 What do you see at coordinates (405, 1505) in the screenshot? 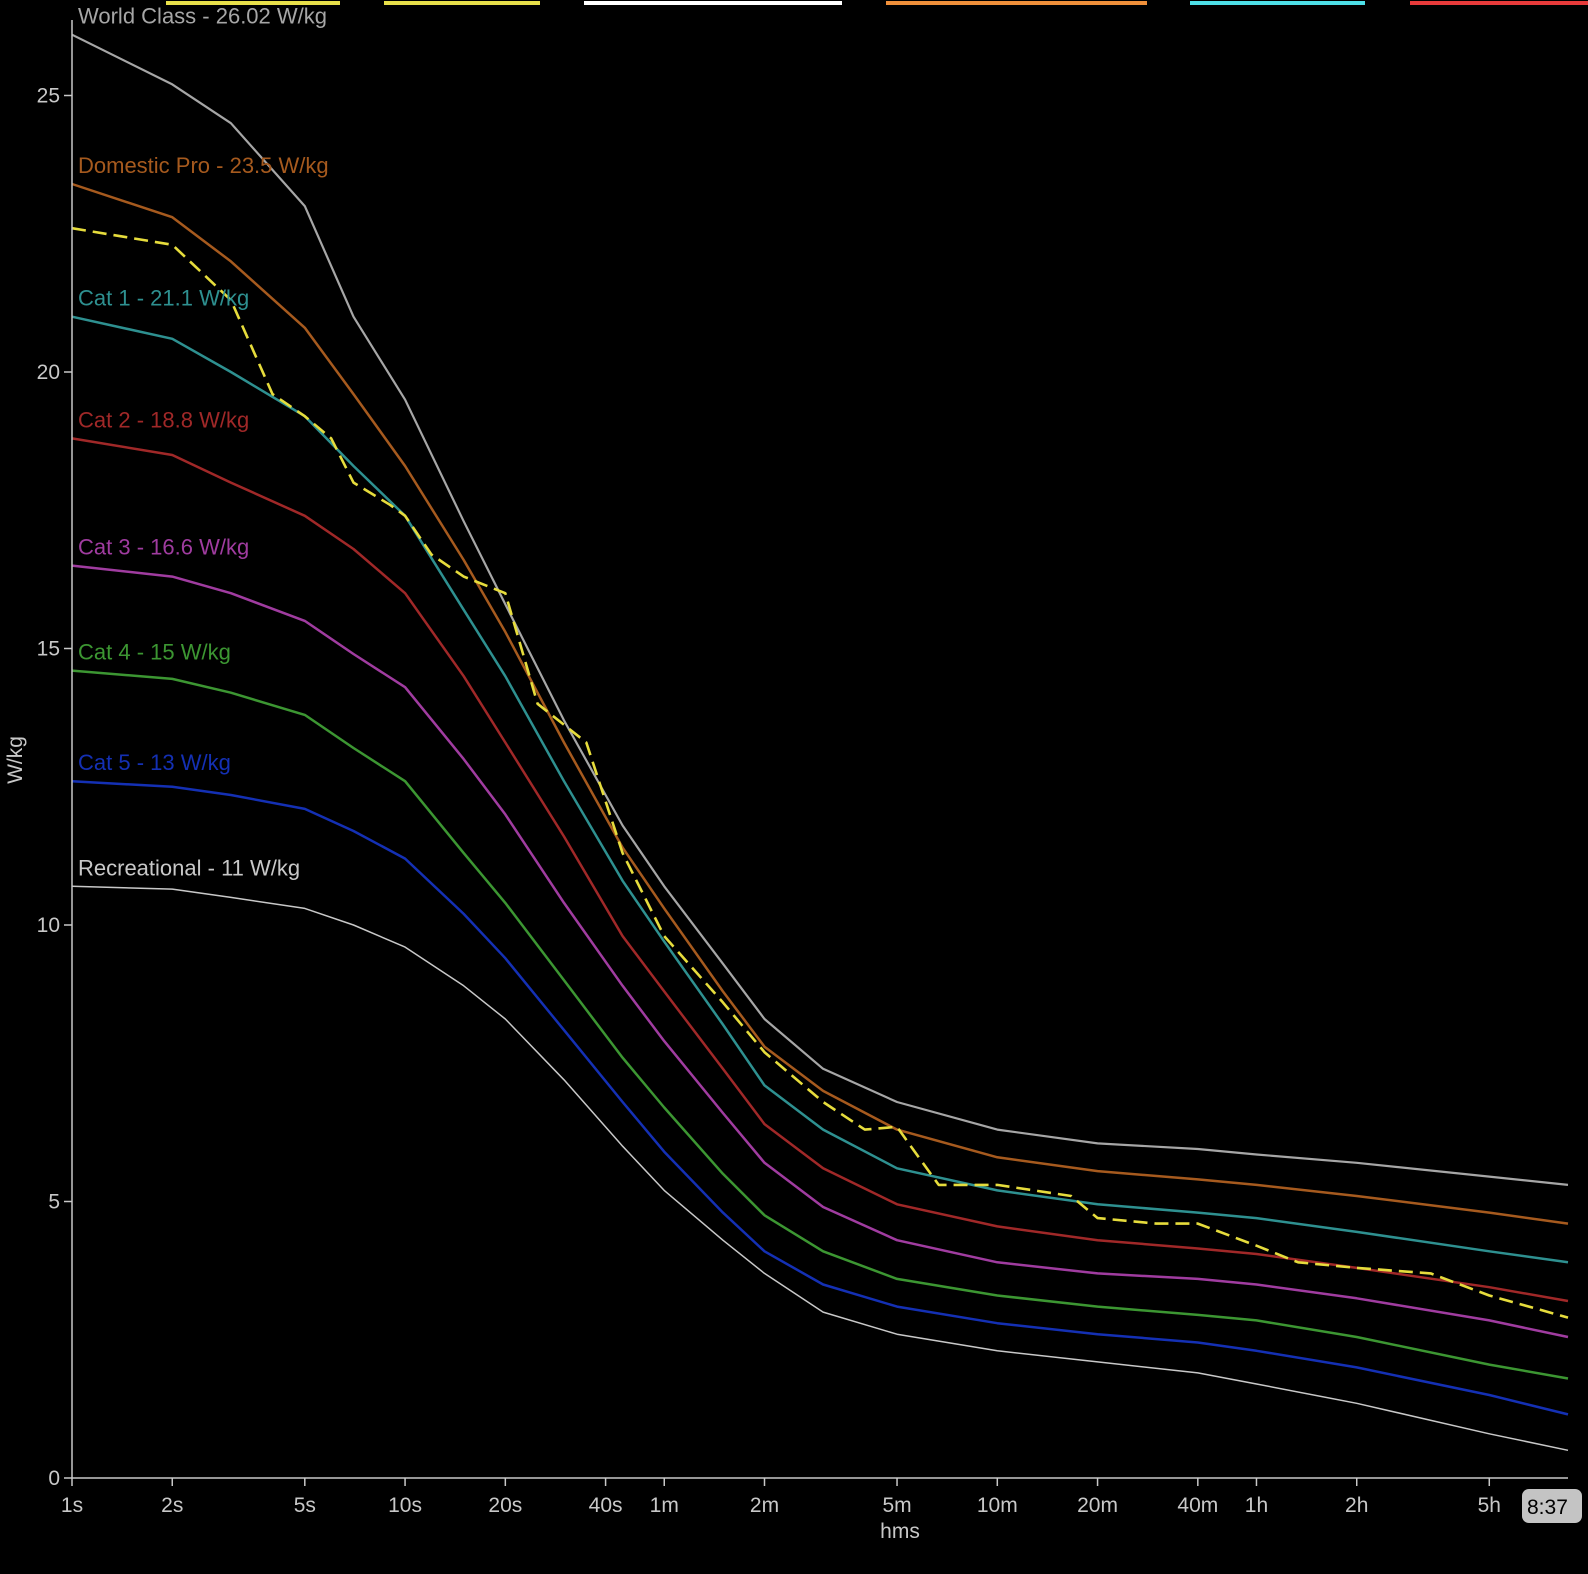
I see `x-tick-label: 10s` at bounding box center [405, 1505].